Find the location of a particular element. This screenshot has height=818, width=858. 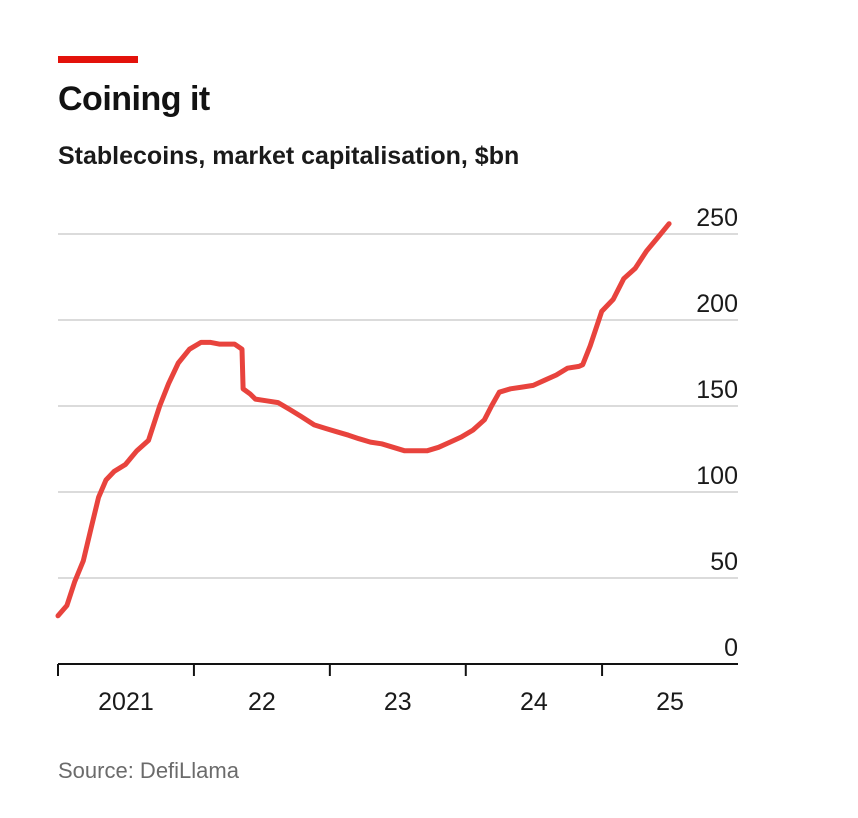

y-tick-label: 250 is located at coordinates (717, 218).